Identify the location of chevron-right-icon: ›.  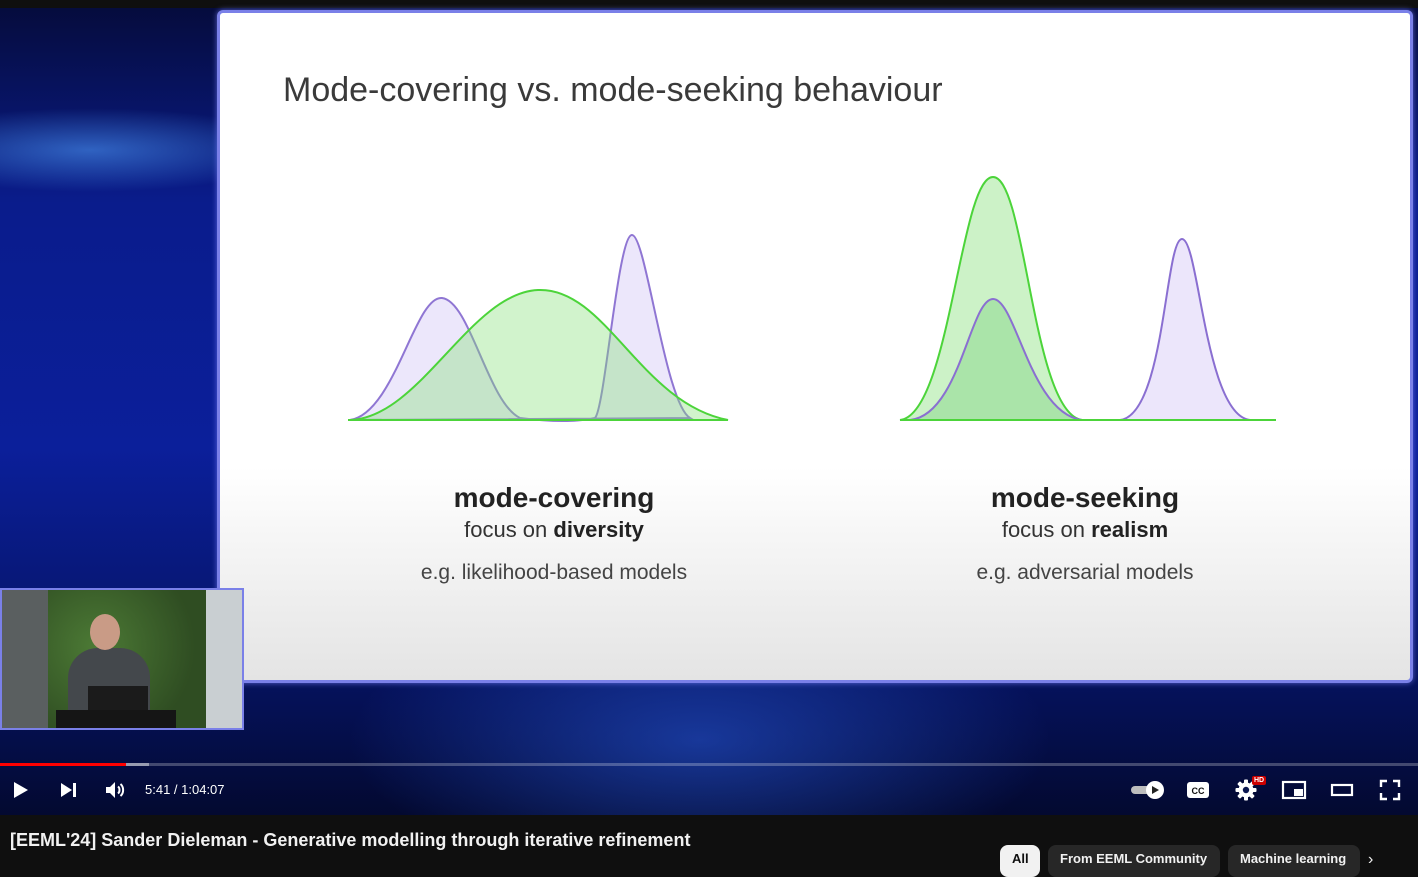
(1371, 859).